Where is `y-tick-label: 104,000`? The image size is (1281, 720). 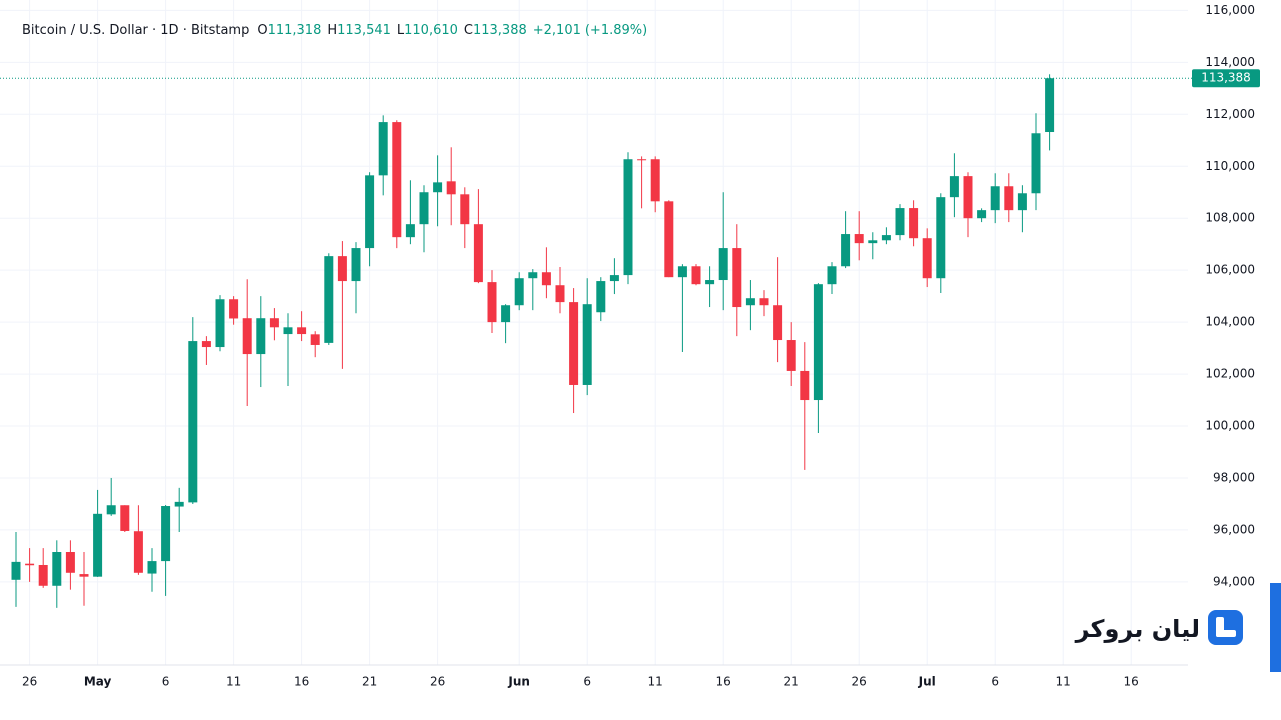
y-tick-label: 104,000 is located at coordinates (1230, 322).